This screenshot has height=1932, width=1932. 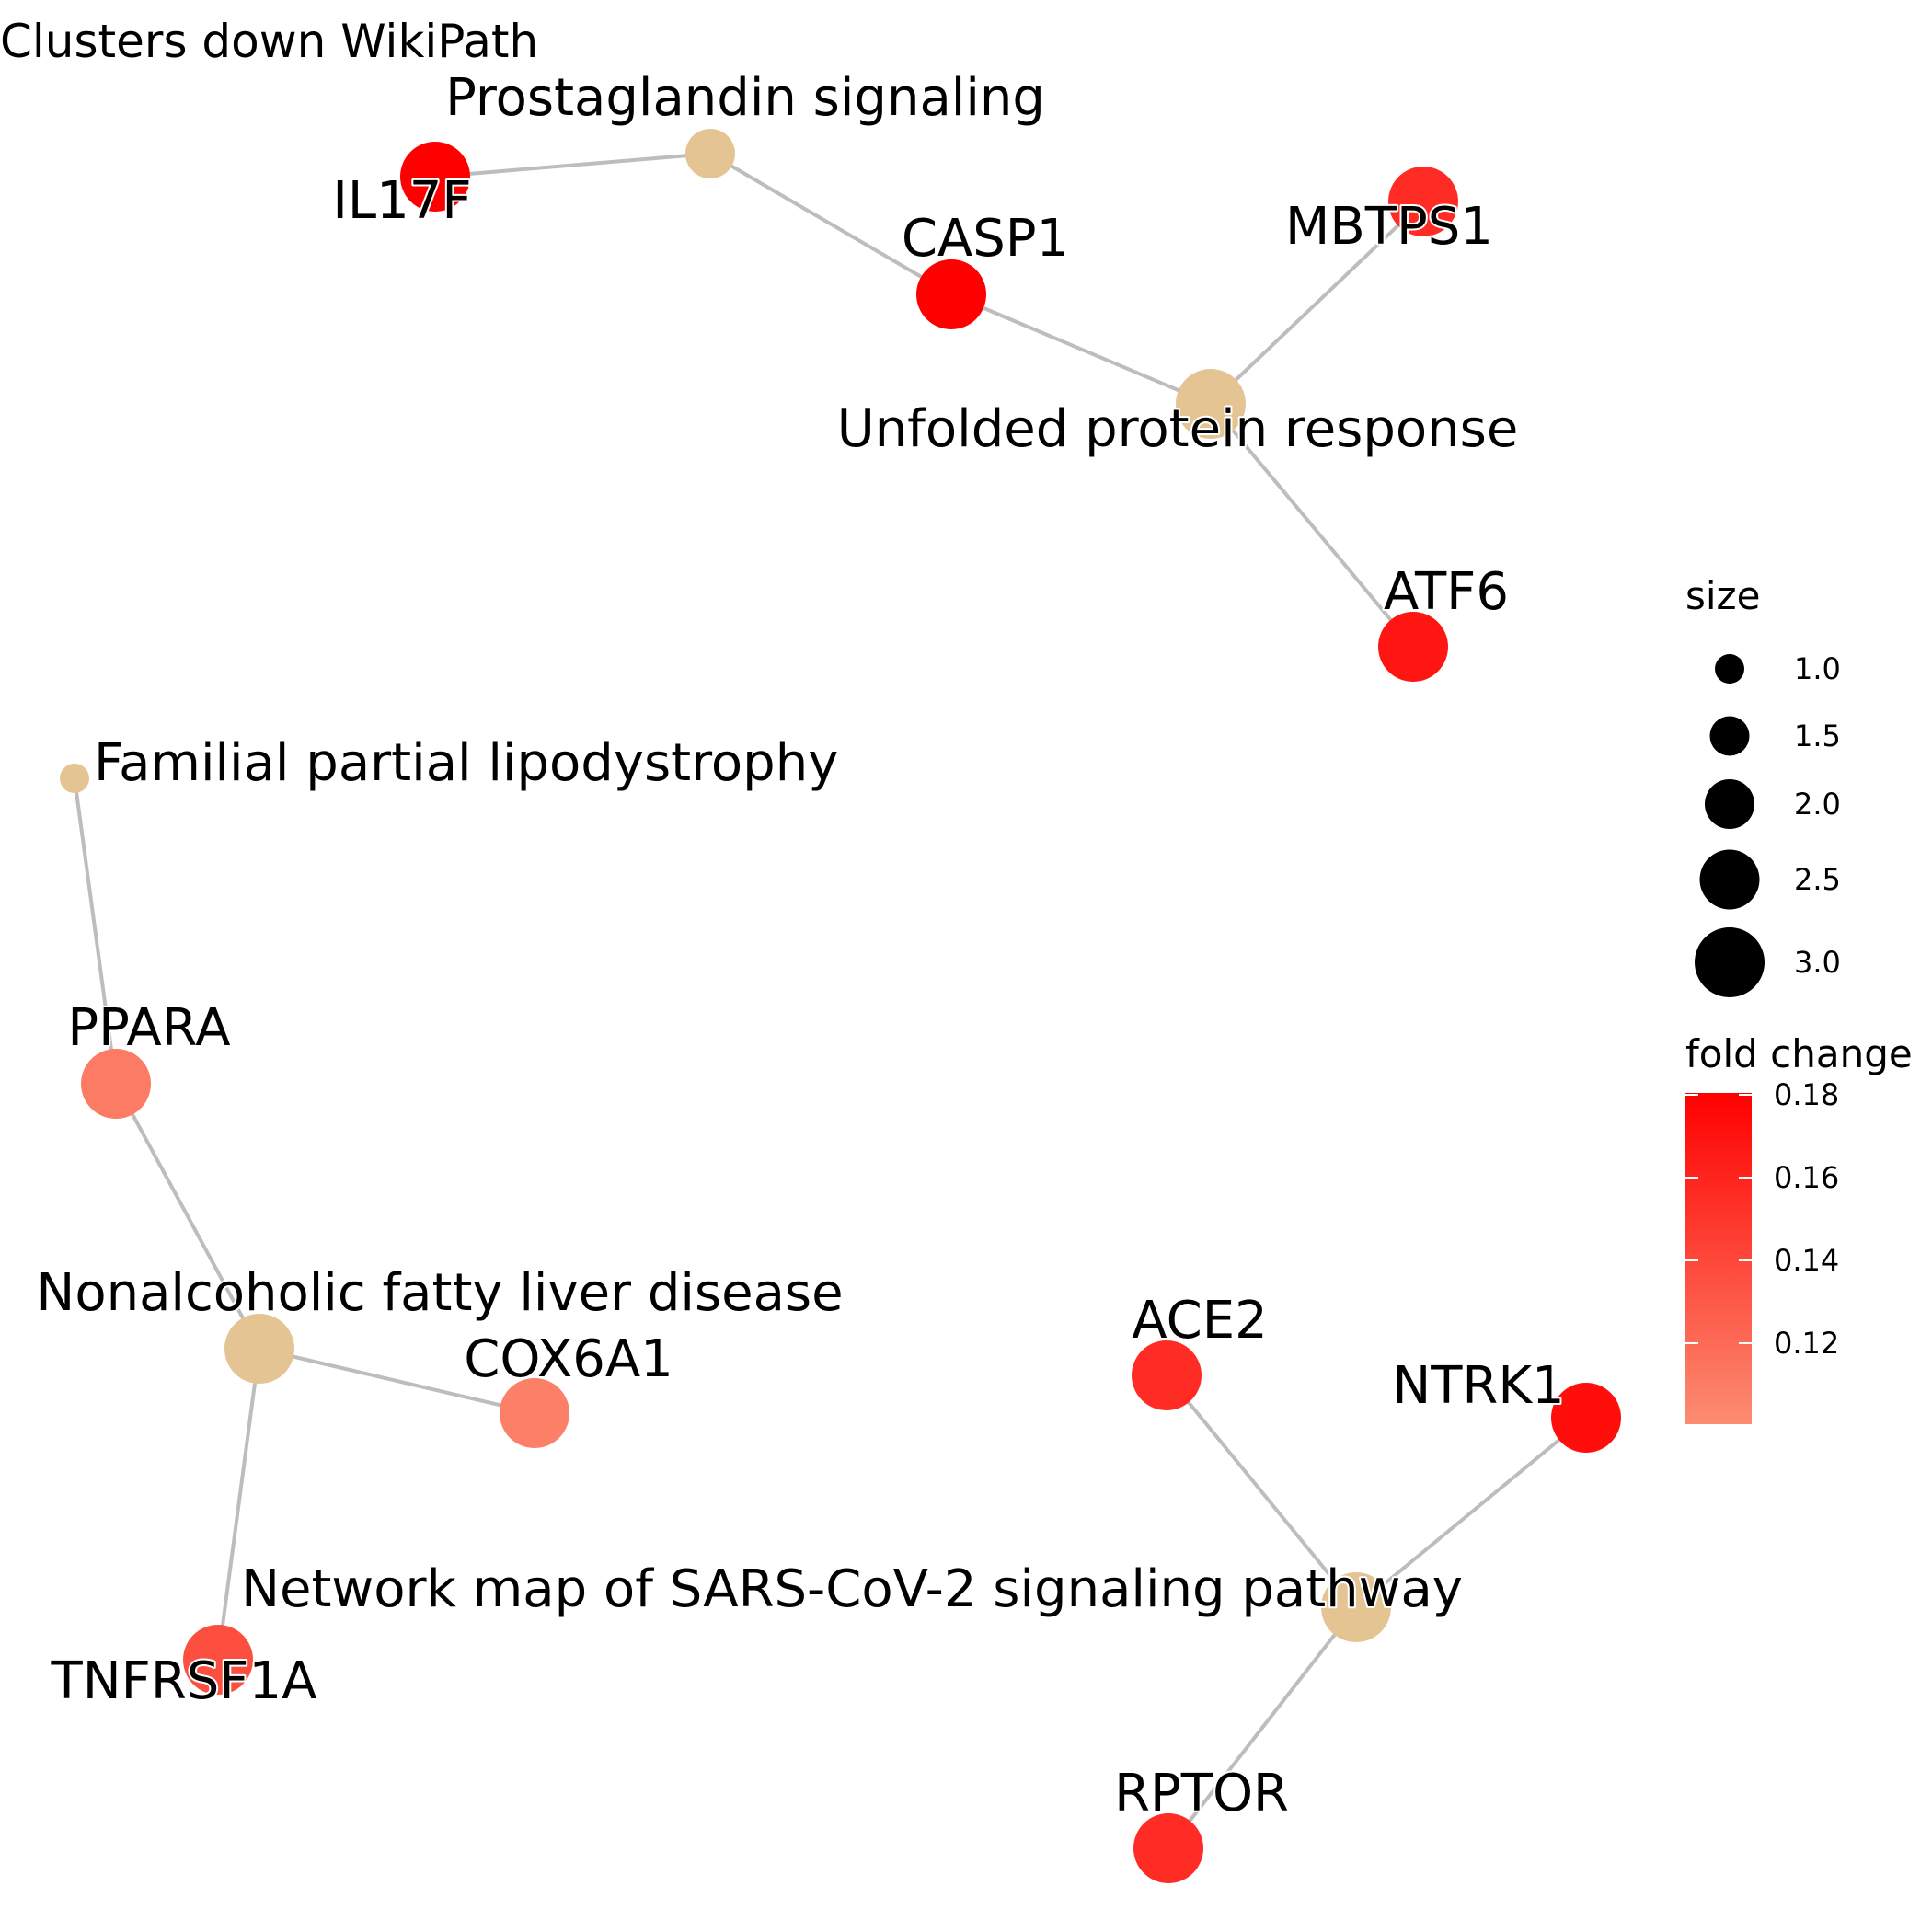 I want to click on node-label-casp1: CASP1, so click(x=985, y=239).